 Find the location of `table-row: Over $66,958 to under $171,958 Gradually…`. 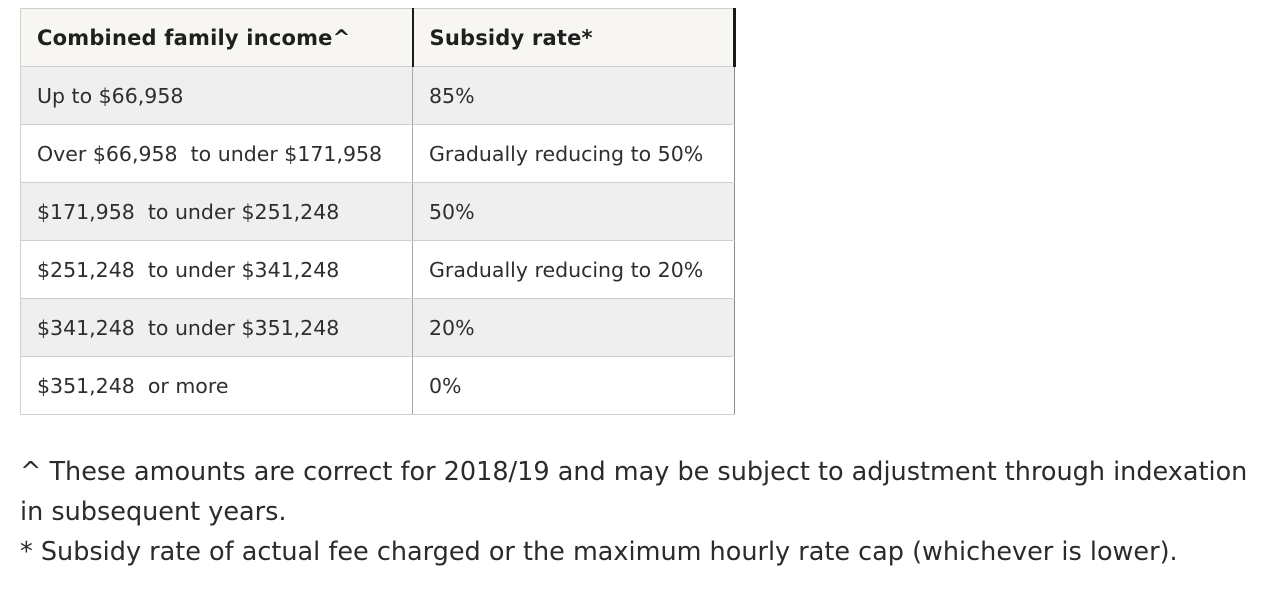

table-row: Over $66,958 to under $171,958 Gradually… is located at coordinates (377, 153).